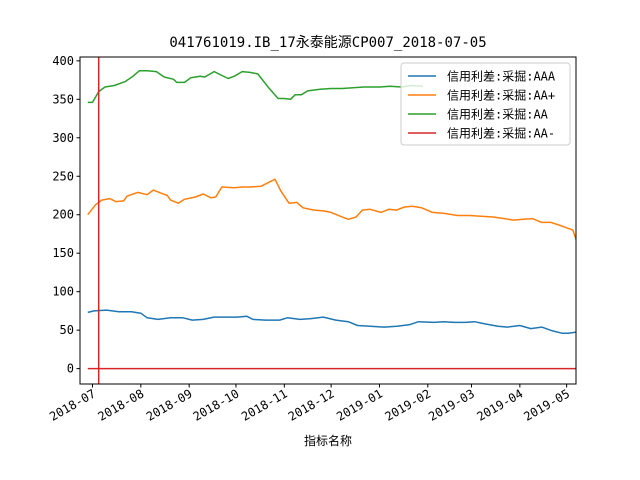 Image resolution: width=640 pixels, height=480 pixels. I want to click on y-axis: 0 50 100 150 200 250 300 350 400, so click(66, 215).